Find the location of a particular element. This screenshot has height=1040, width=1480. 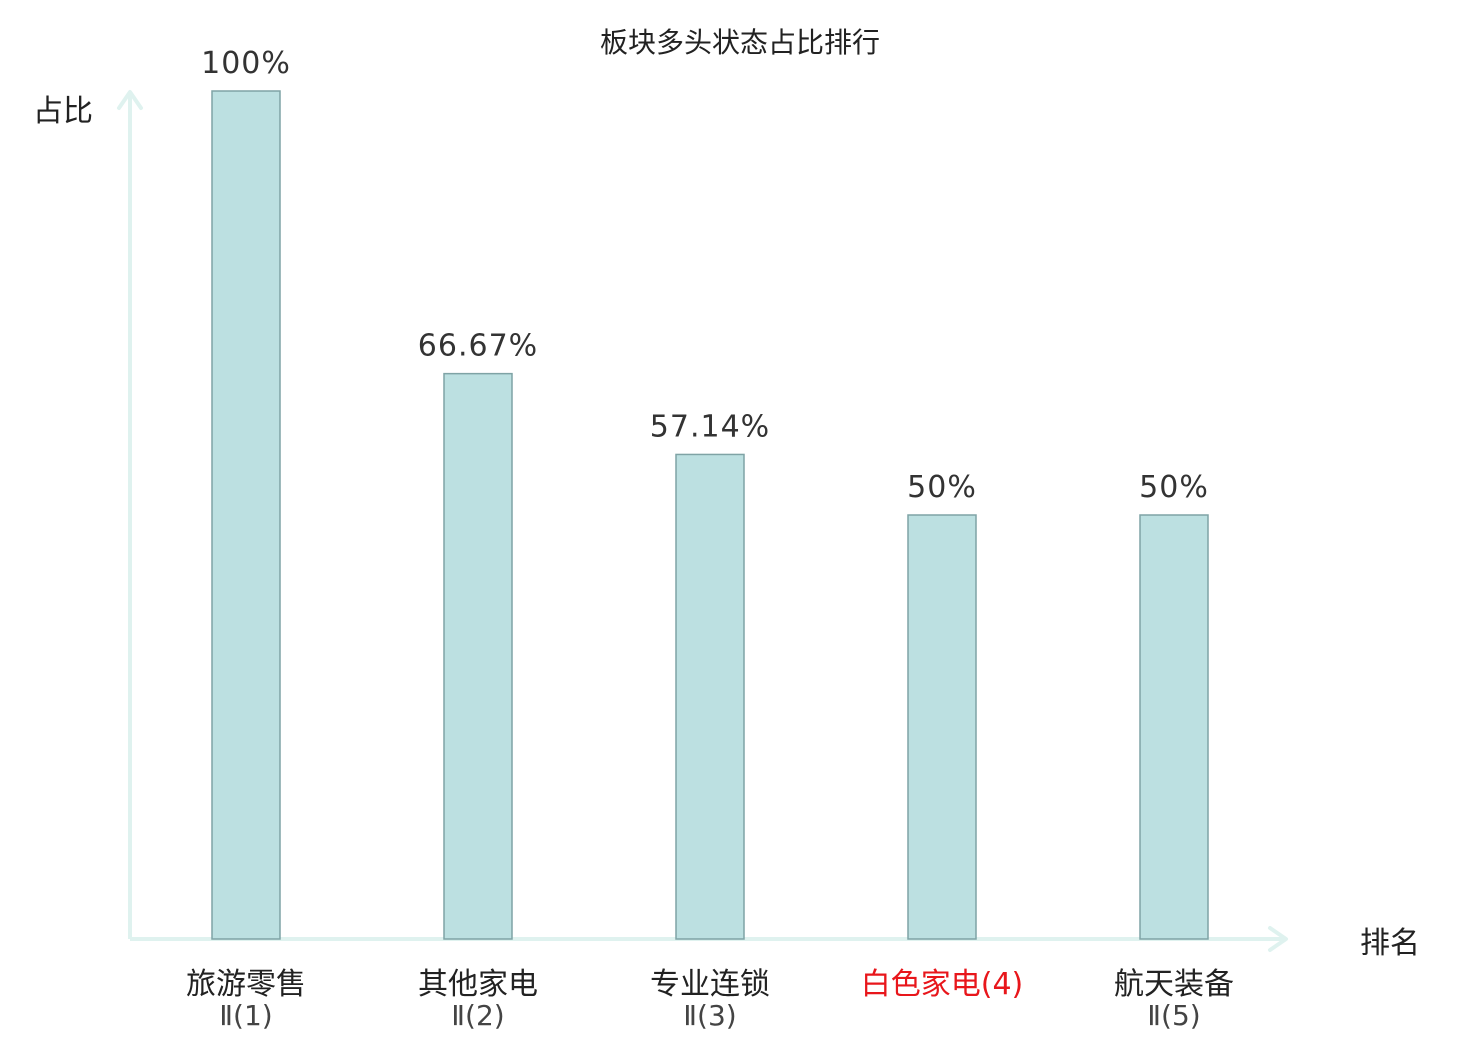

category-sublabel-3: Ⅱ(3) is located at coordinates (709, 1015).